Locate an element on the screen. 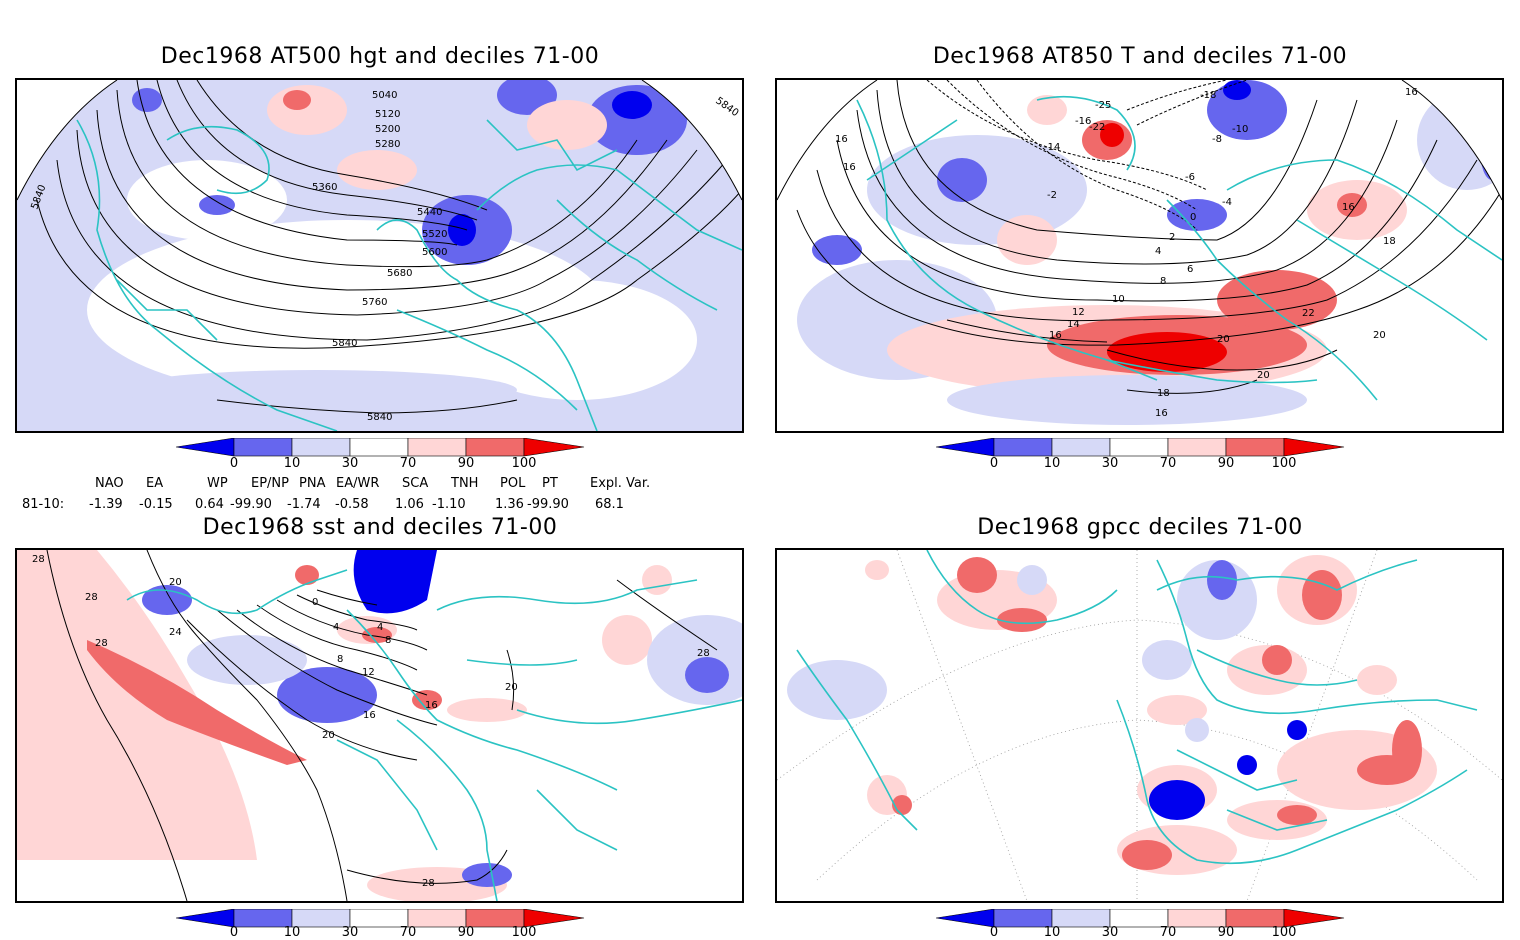 The image size is (1520, 940). contour-label: -4 is located at coordinates (1227, 202).